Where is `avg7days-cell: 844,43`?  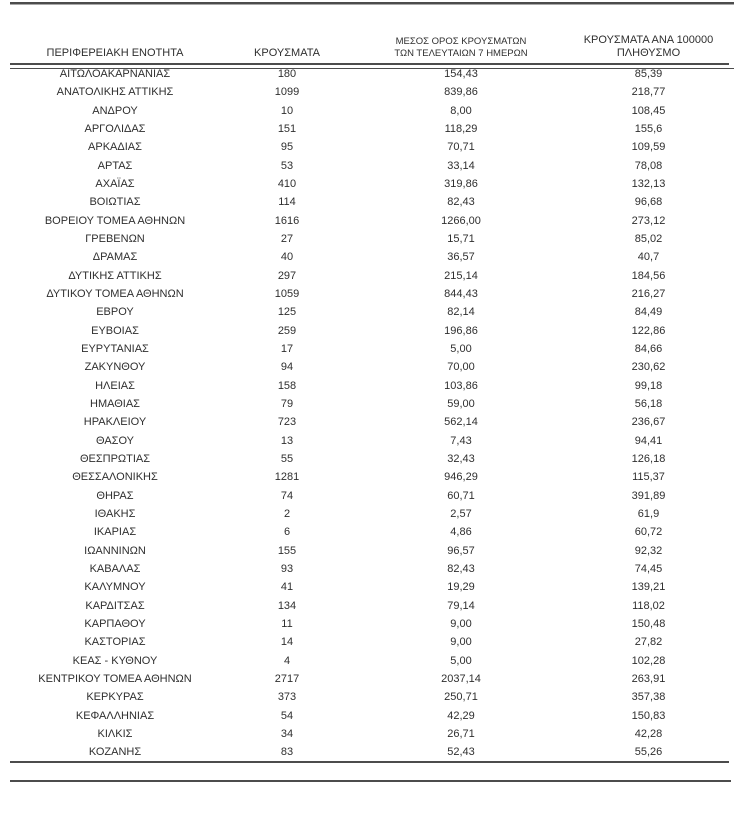 avg7days-cell: 844,43 is located at coordinates (461, 294).